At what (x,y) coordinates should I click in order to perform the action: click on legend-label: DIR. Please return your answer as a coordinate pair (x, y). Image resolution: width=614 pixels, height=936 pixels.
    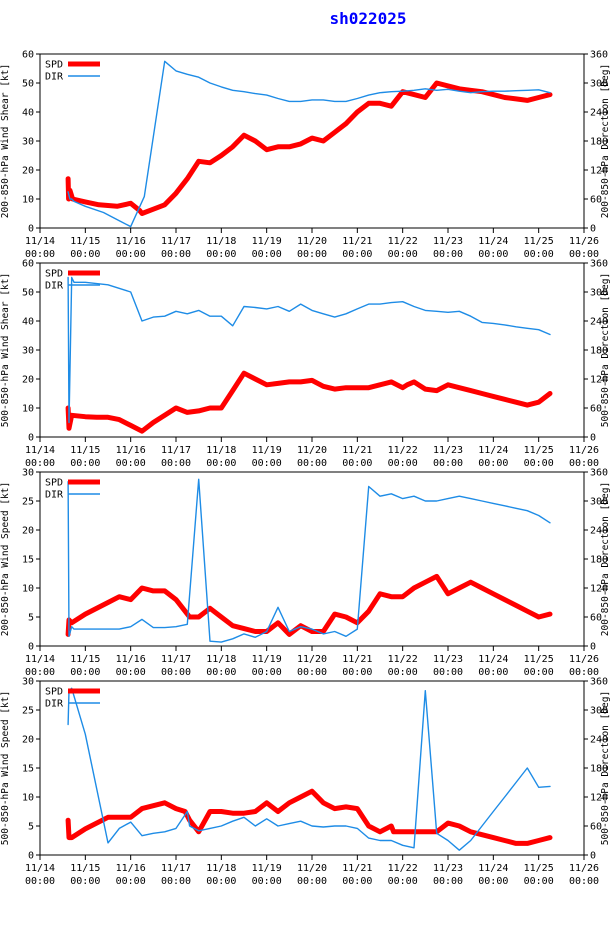
    Looking at the image, I should click on (54, 77).